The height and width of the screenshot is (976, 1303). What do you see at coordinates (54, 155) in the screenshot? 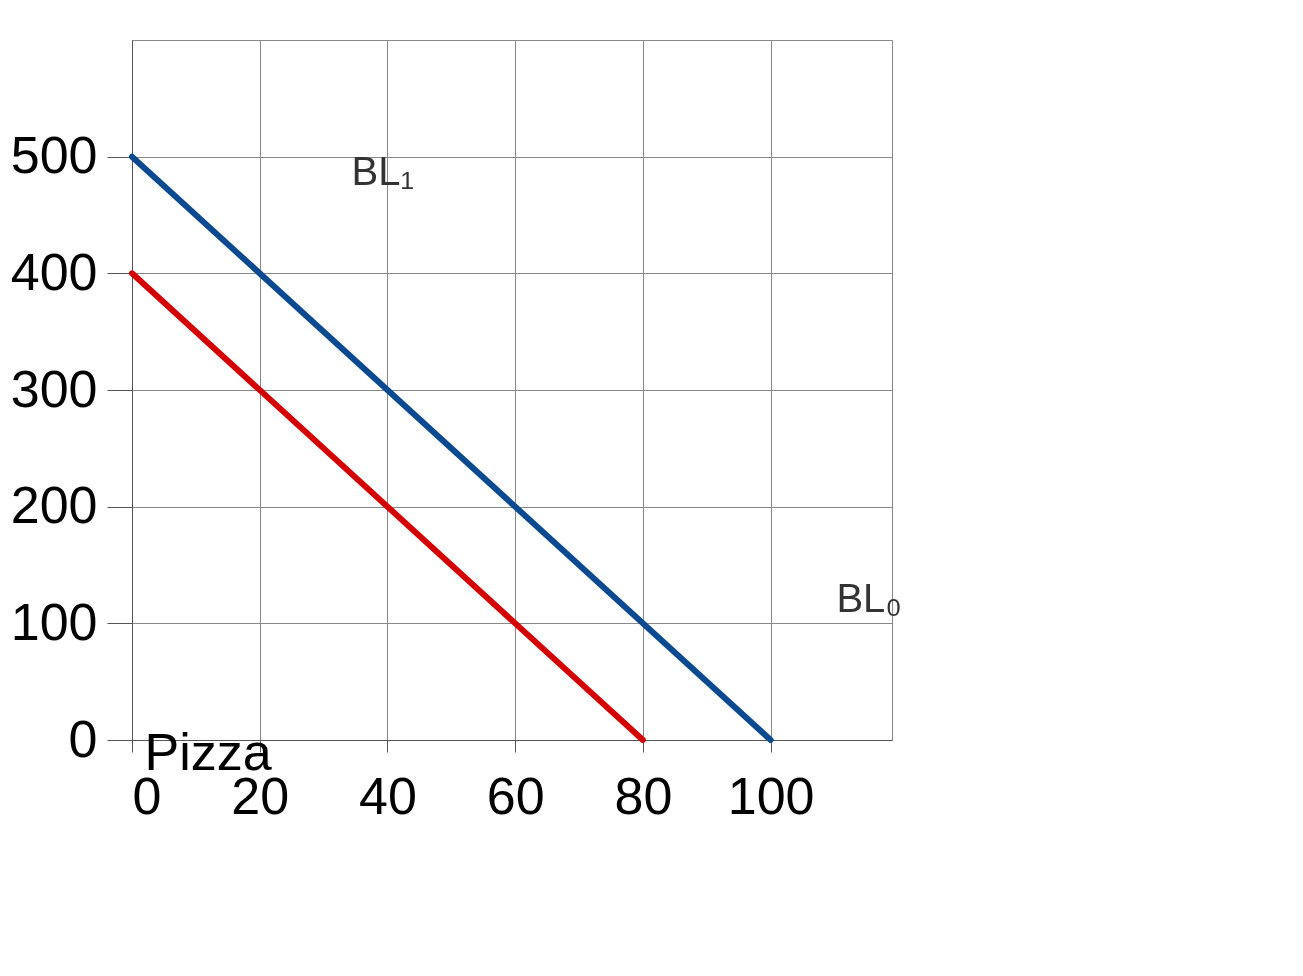
I see `y-tick-label: 500` at bounding box center [54, 155].